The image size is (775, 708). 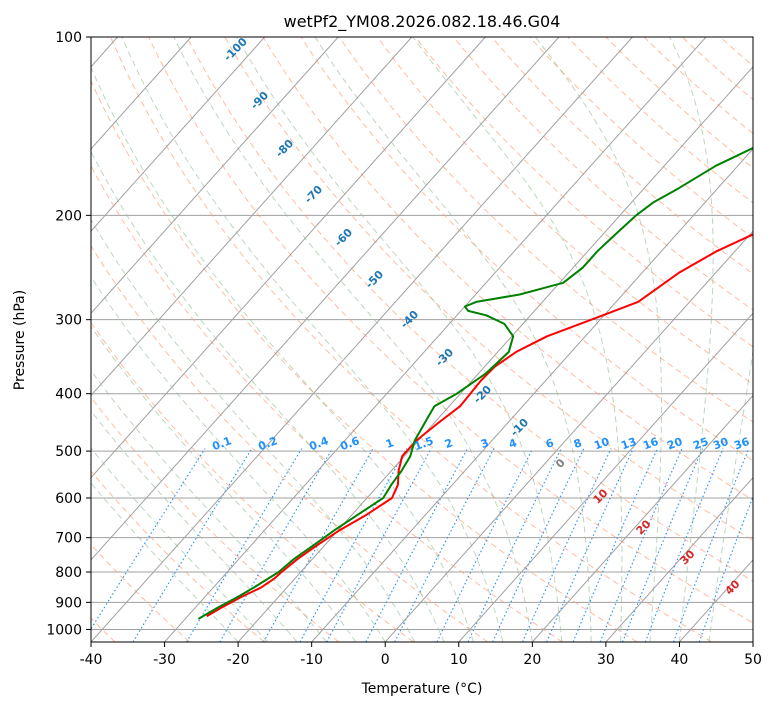 What do you see at coordinates (601, 444) in the screenshot?
I see `mixing-ratio-label: 10` at bounding box center [601, 444].